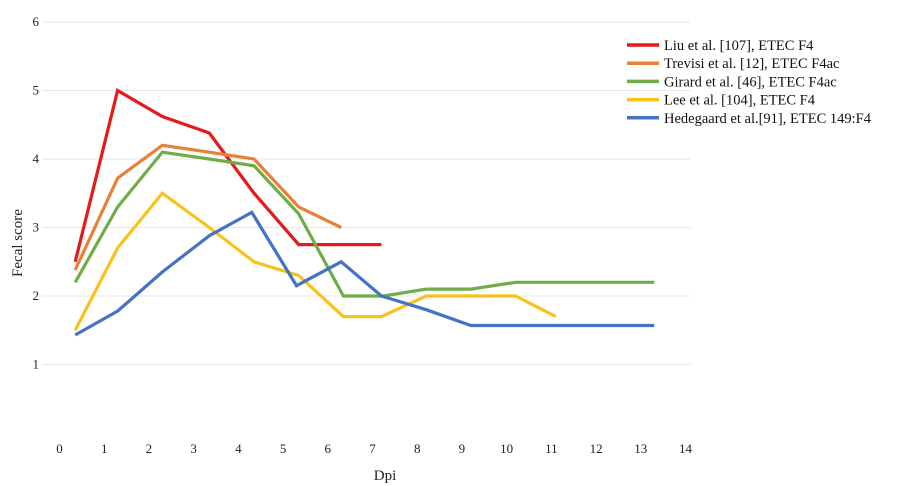 This screenshot has height=486, width=921. What do you see at coordinates (18, 243) in the screenshot?
I see `y-axis-label: Fecal score` at bounding box center [18, 243].